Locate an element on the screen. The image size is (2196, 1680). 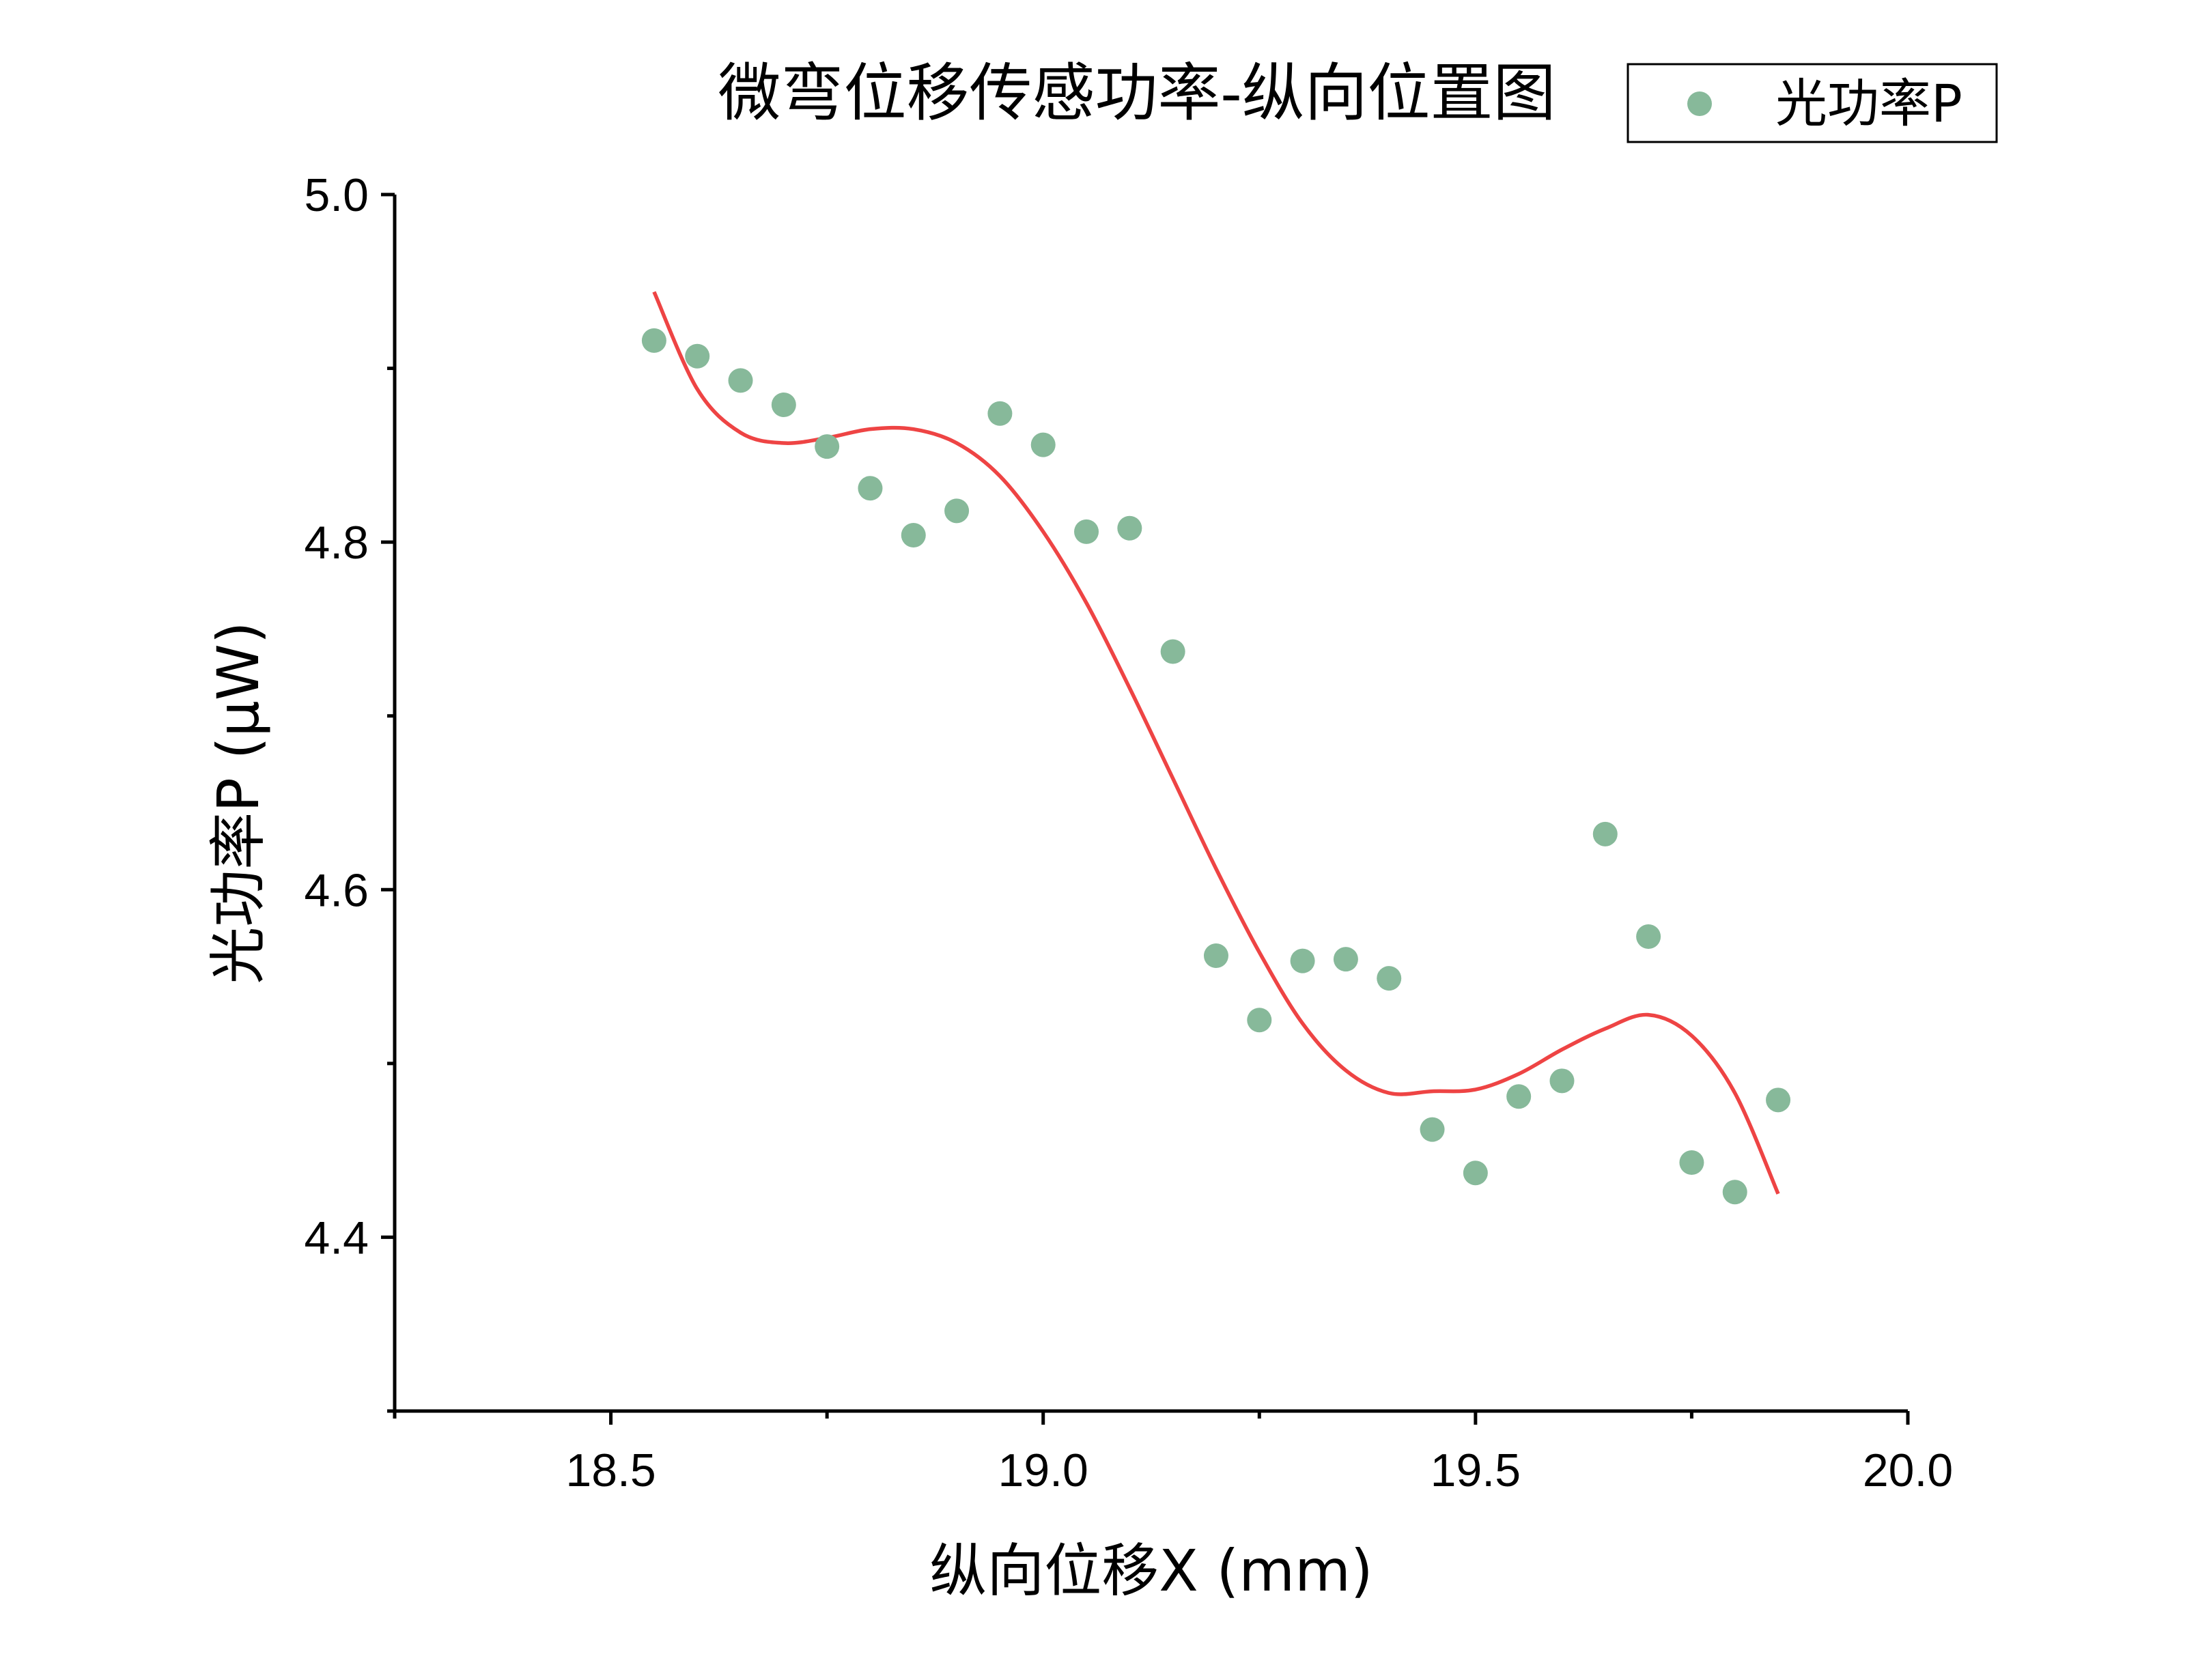
legend-label: 光功率P is located at coordinates (1868, 103).